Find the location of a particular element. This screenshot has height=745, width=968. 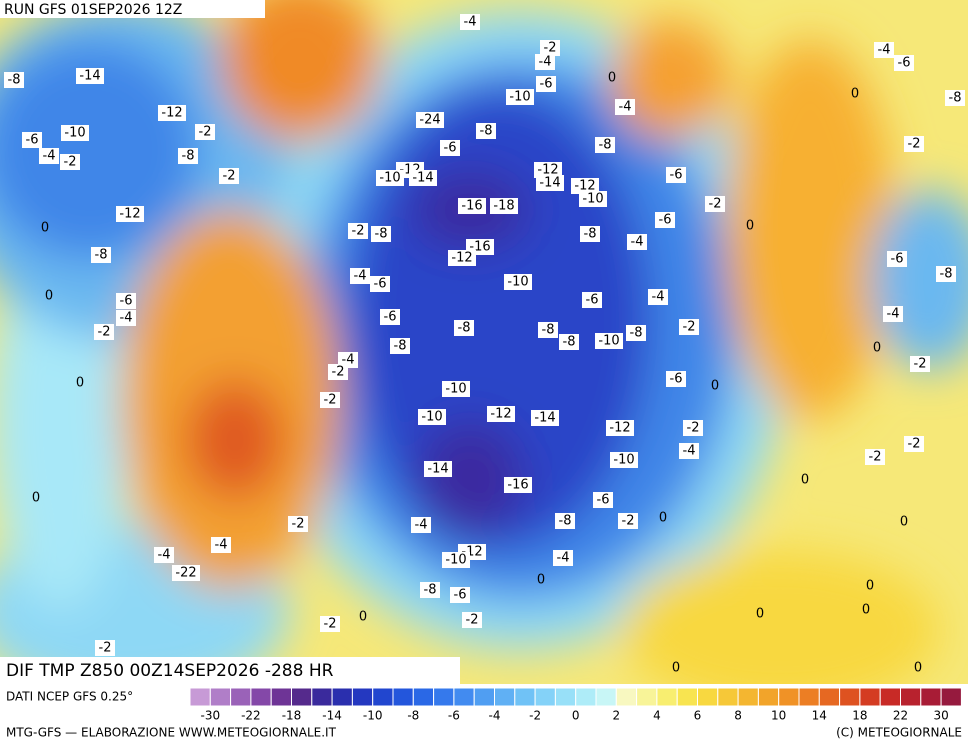

footer-right: (C) METEOGIORNALE is located at coordinates (899, 733).